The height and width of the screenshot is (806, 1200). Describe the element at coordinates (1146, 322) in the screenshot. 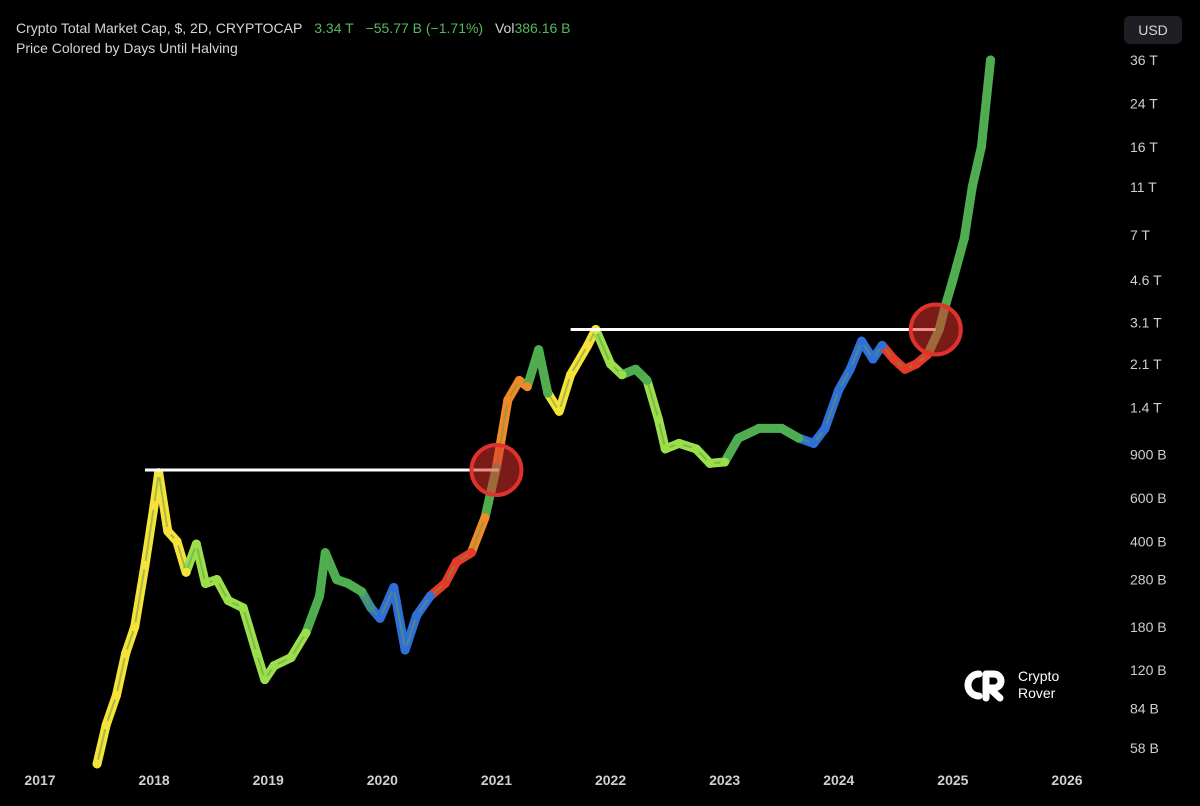

I see `y-tick-label: 3.1 T` at that location.